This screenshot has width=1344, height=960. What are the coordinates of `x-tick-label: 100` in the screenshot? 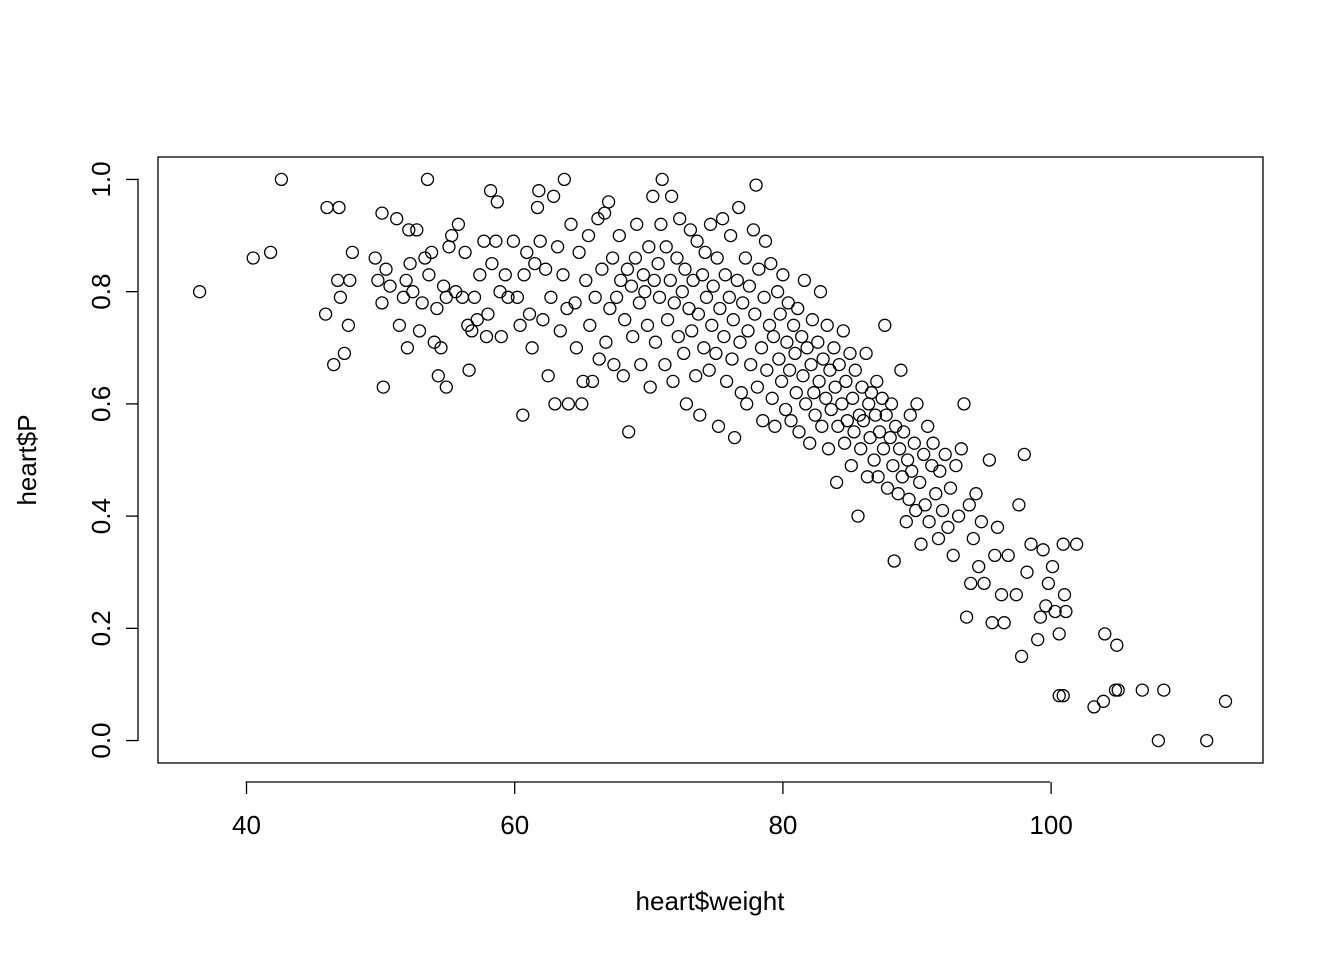 It's located at (1050, 825).